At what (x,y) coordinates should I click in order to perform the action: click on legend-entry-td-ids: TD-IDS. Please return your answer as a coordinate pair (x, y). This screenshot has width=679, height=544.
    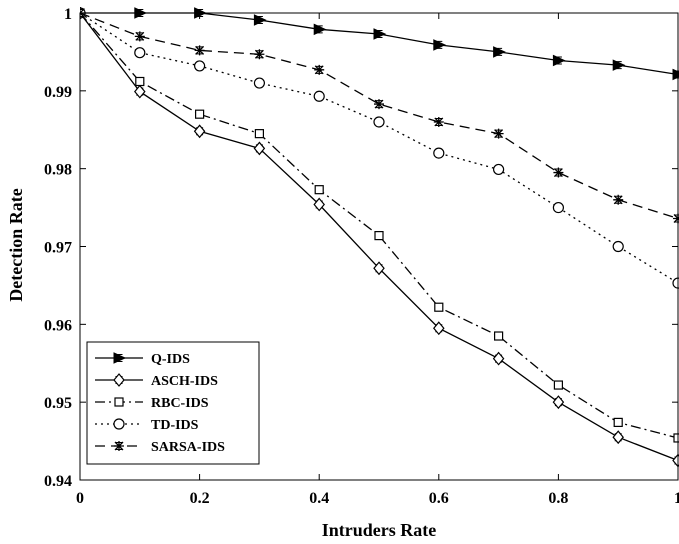
    Looking at the image, I should click on (147, 425).